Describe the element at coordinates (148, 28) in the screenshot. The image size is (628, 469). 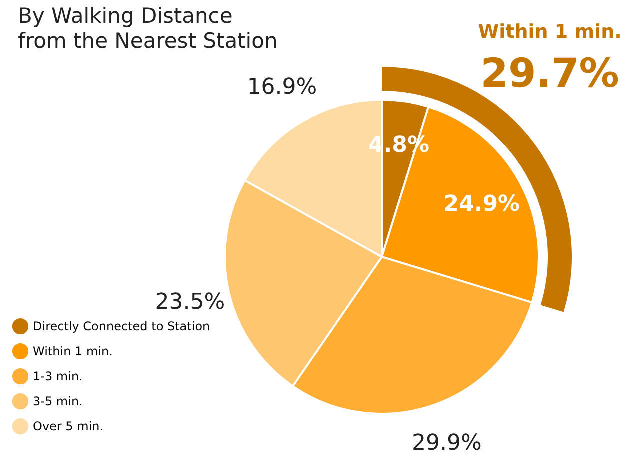
I see `chart-title: By Walking Distance from the Nearest Station` at that location.